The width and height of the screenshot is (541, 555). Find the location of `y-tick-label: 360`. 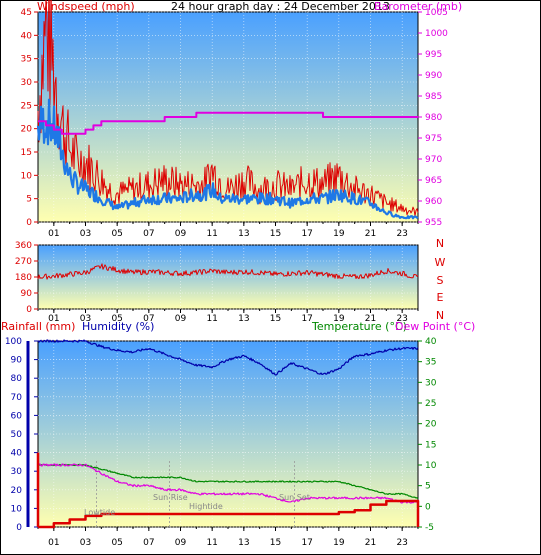

y-tick-label: 360 is located at coordinates (23, 246).